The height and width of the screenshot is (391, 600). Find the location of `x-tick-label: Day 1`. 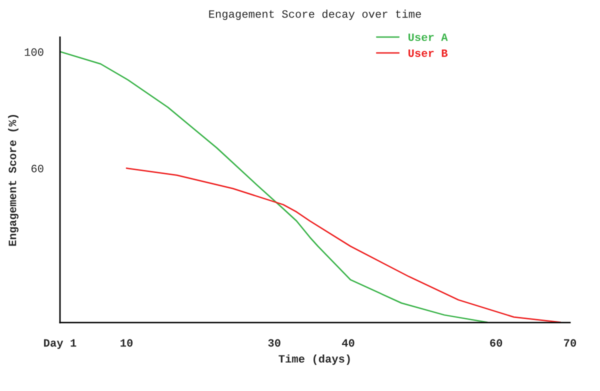

x-tick-label: Day 1 is located at coordinates (60, 344).